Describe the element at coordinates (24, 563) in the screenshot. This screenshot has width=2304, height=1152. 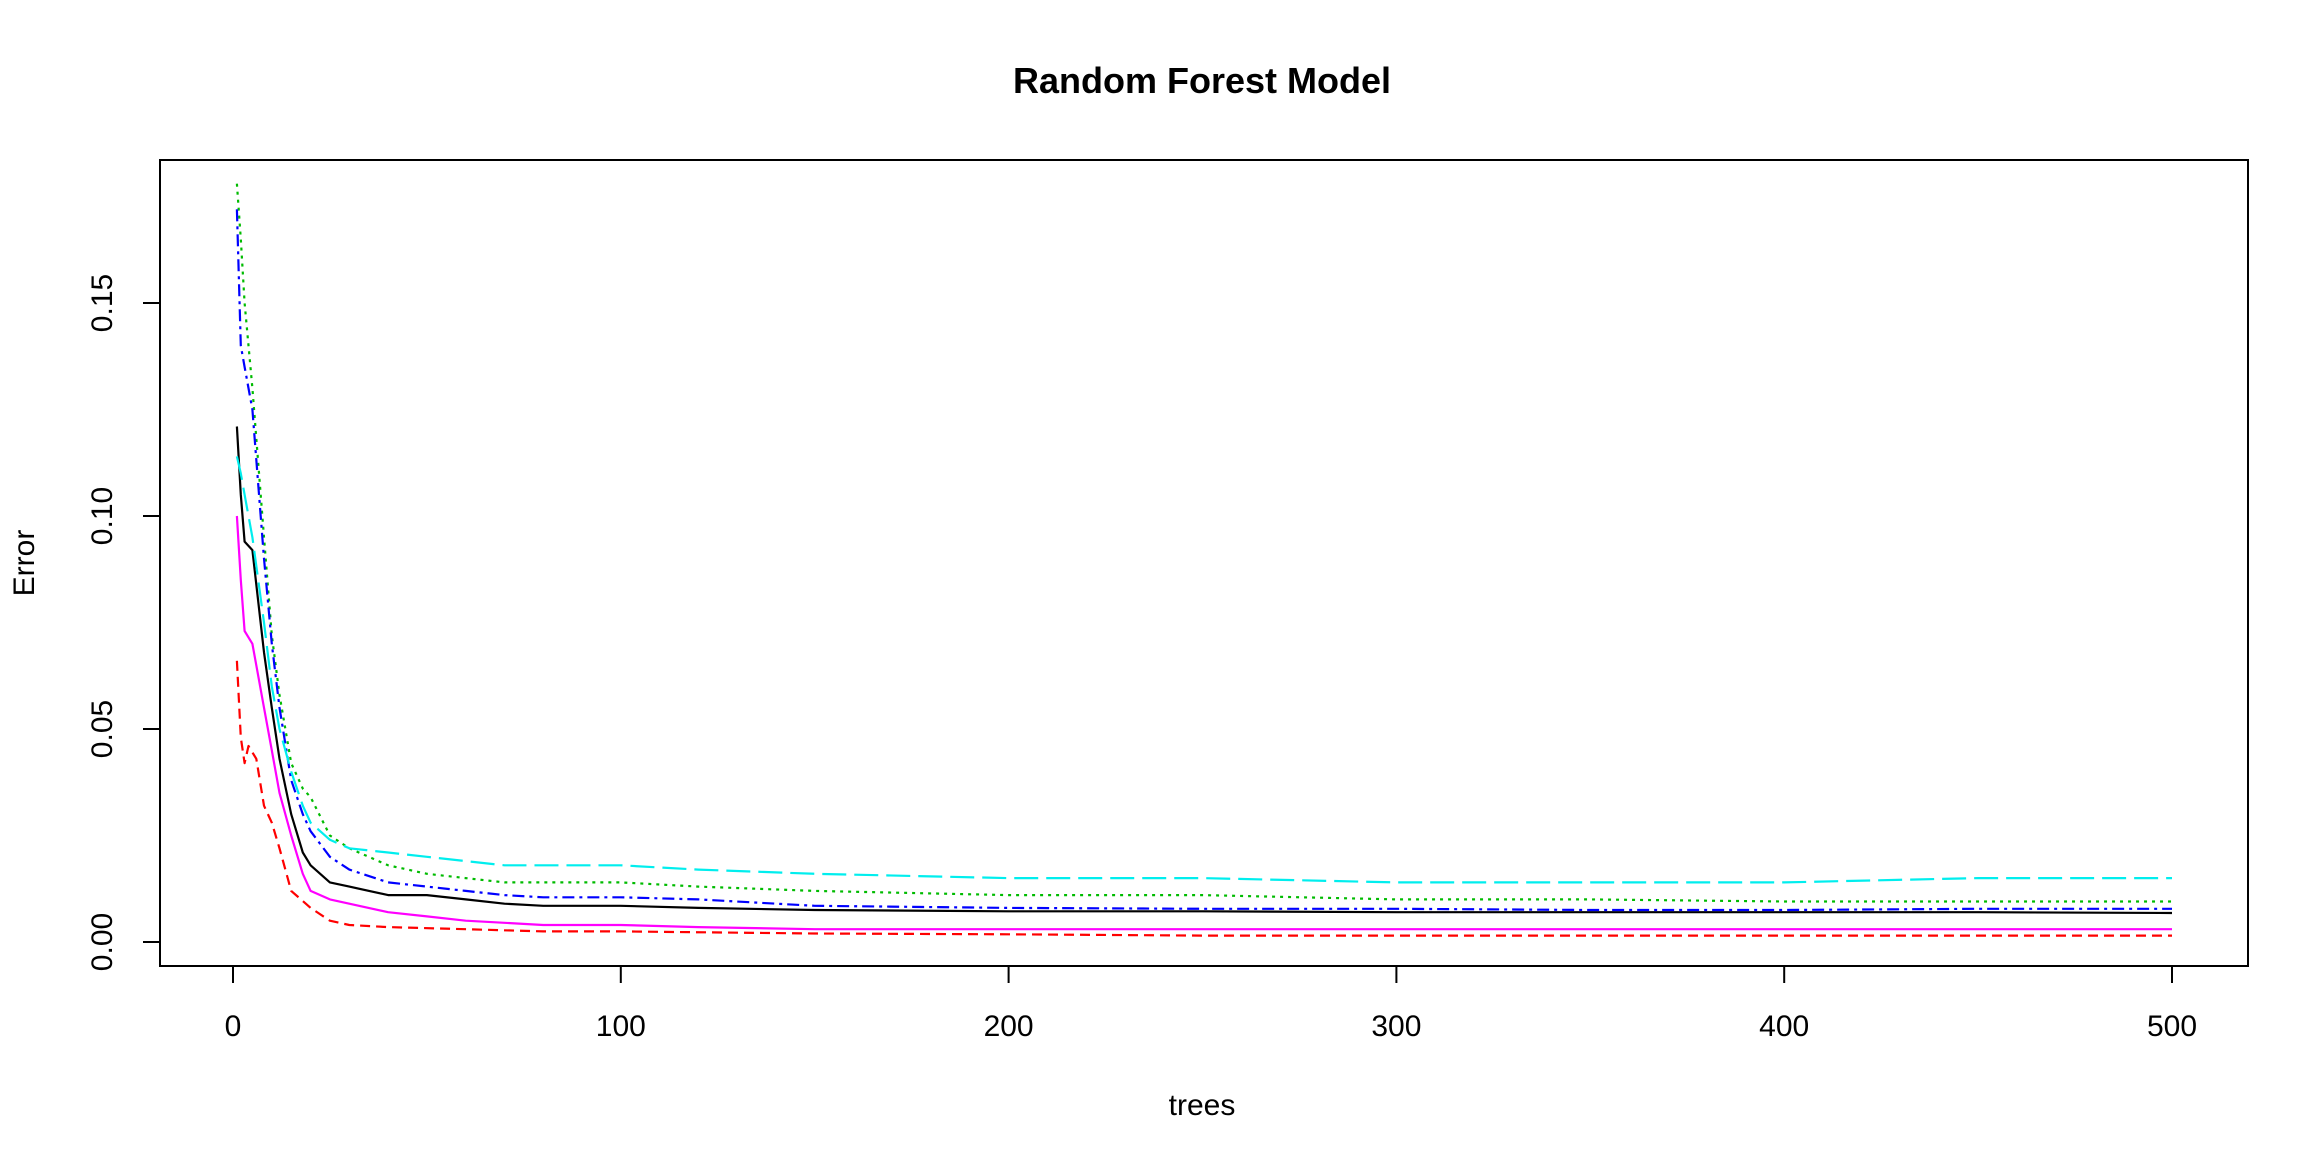
I see `y-axis-label: Error` at that location.